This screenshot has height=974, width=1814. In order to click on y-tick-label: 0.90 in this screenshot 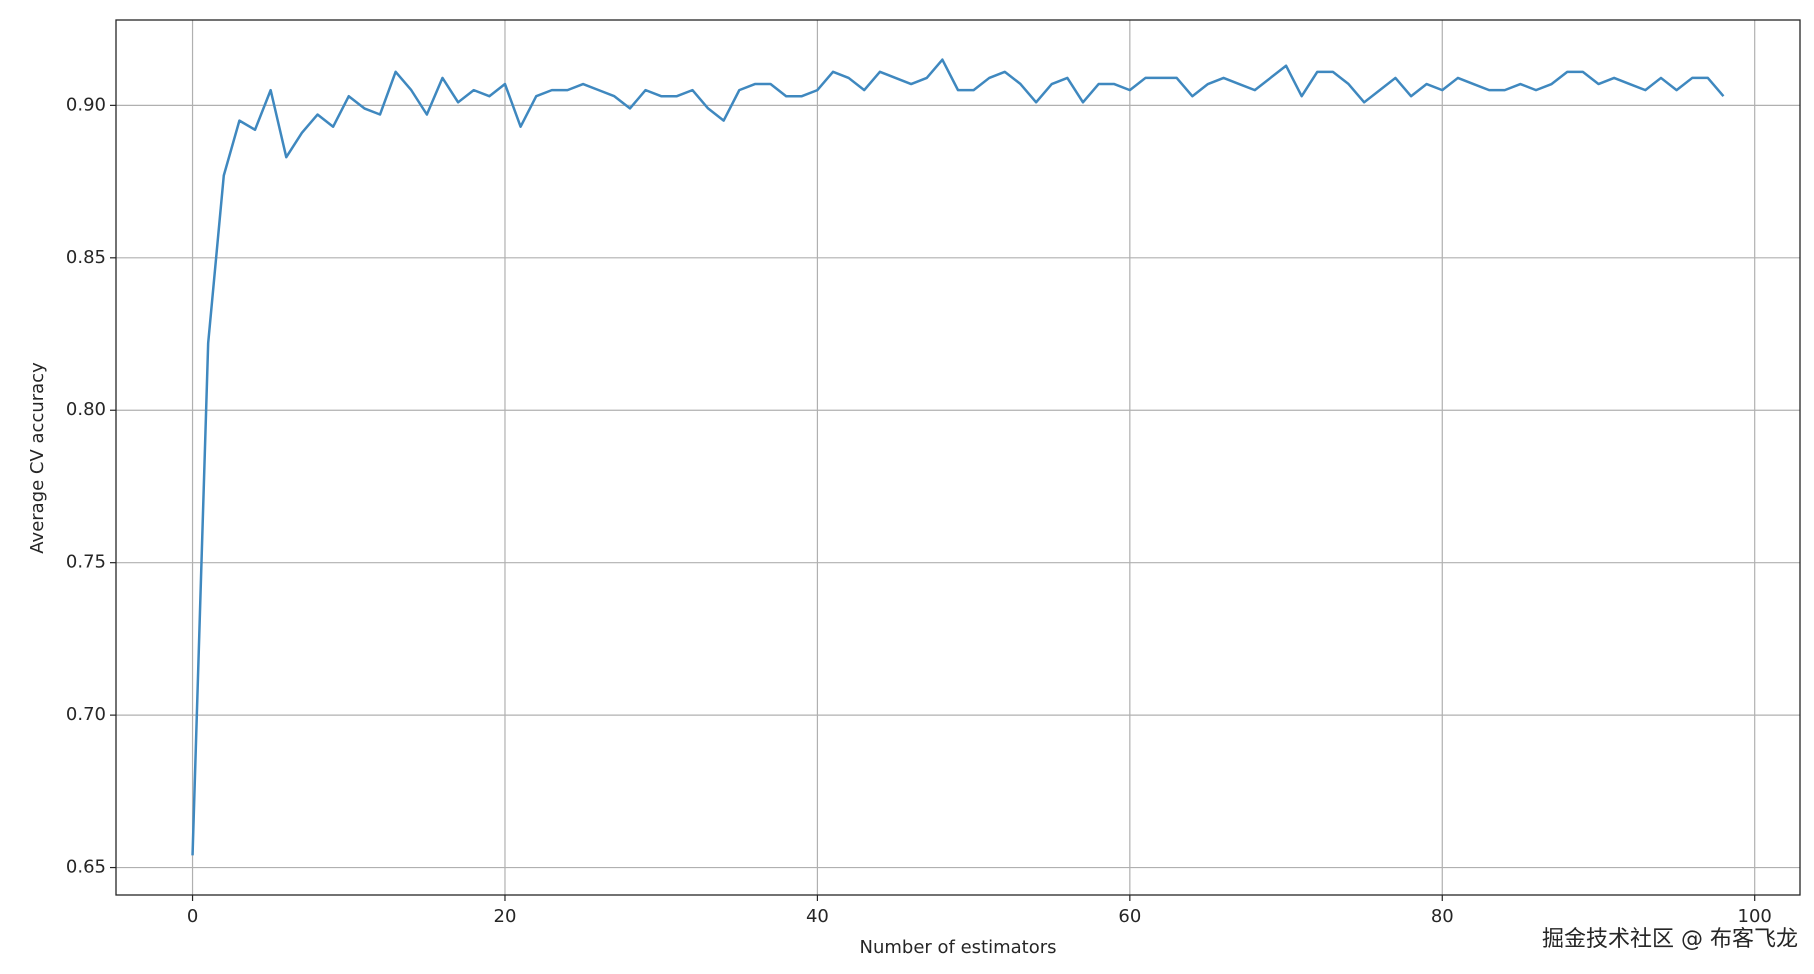, I will do `click(86, 104)`.